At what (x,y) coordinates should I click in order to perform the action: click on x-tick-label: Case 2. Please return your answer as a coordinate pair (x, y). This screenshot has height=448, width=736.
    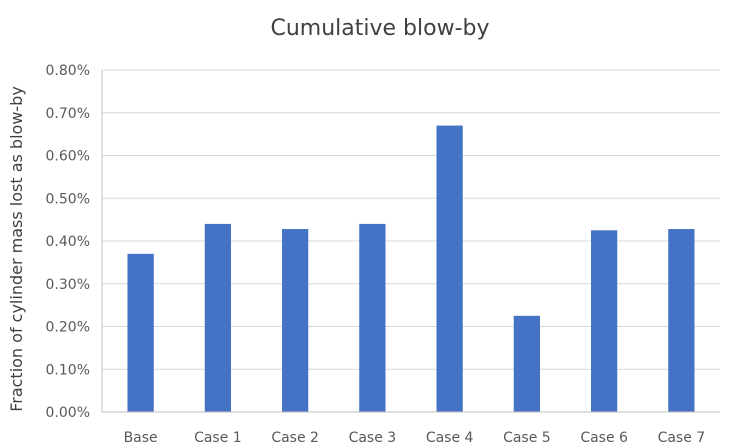
    Looking at the image, I should click on (295, 438).